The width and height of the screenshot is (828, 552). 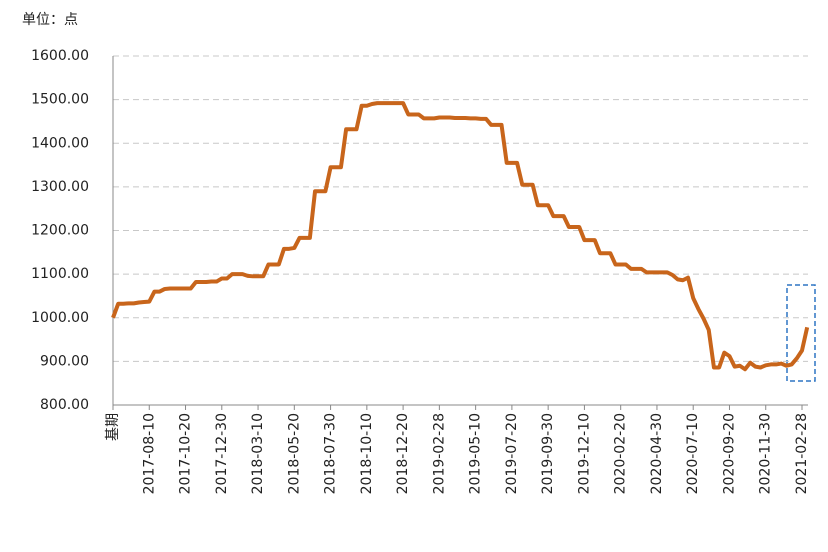 I want to click on unit-label: 单位：点, so click(x=50, y=20).